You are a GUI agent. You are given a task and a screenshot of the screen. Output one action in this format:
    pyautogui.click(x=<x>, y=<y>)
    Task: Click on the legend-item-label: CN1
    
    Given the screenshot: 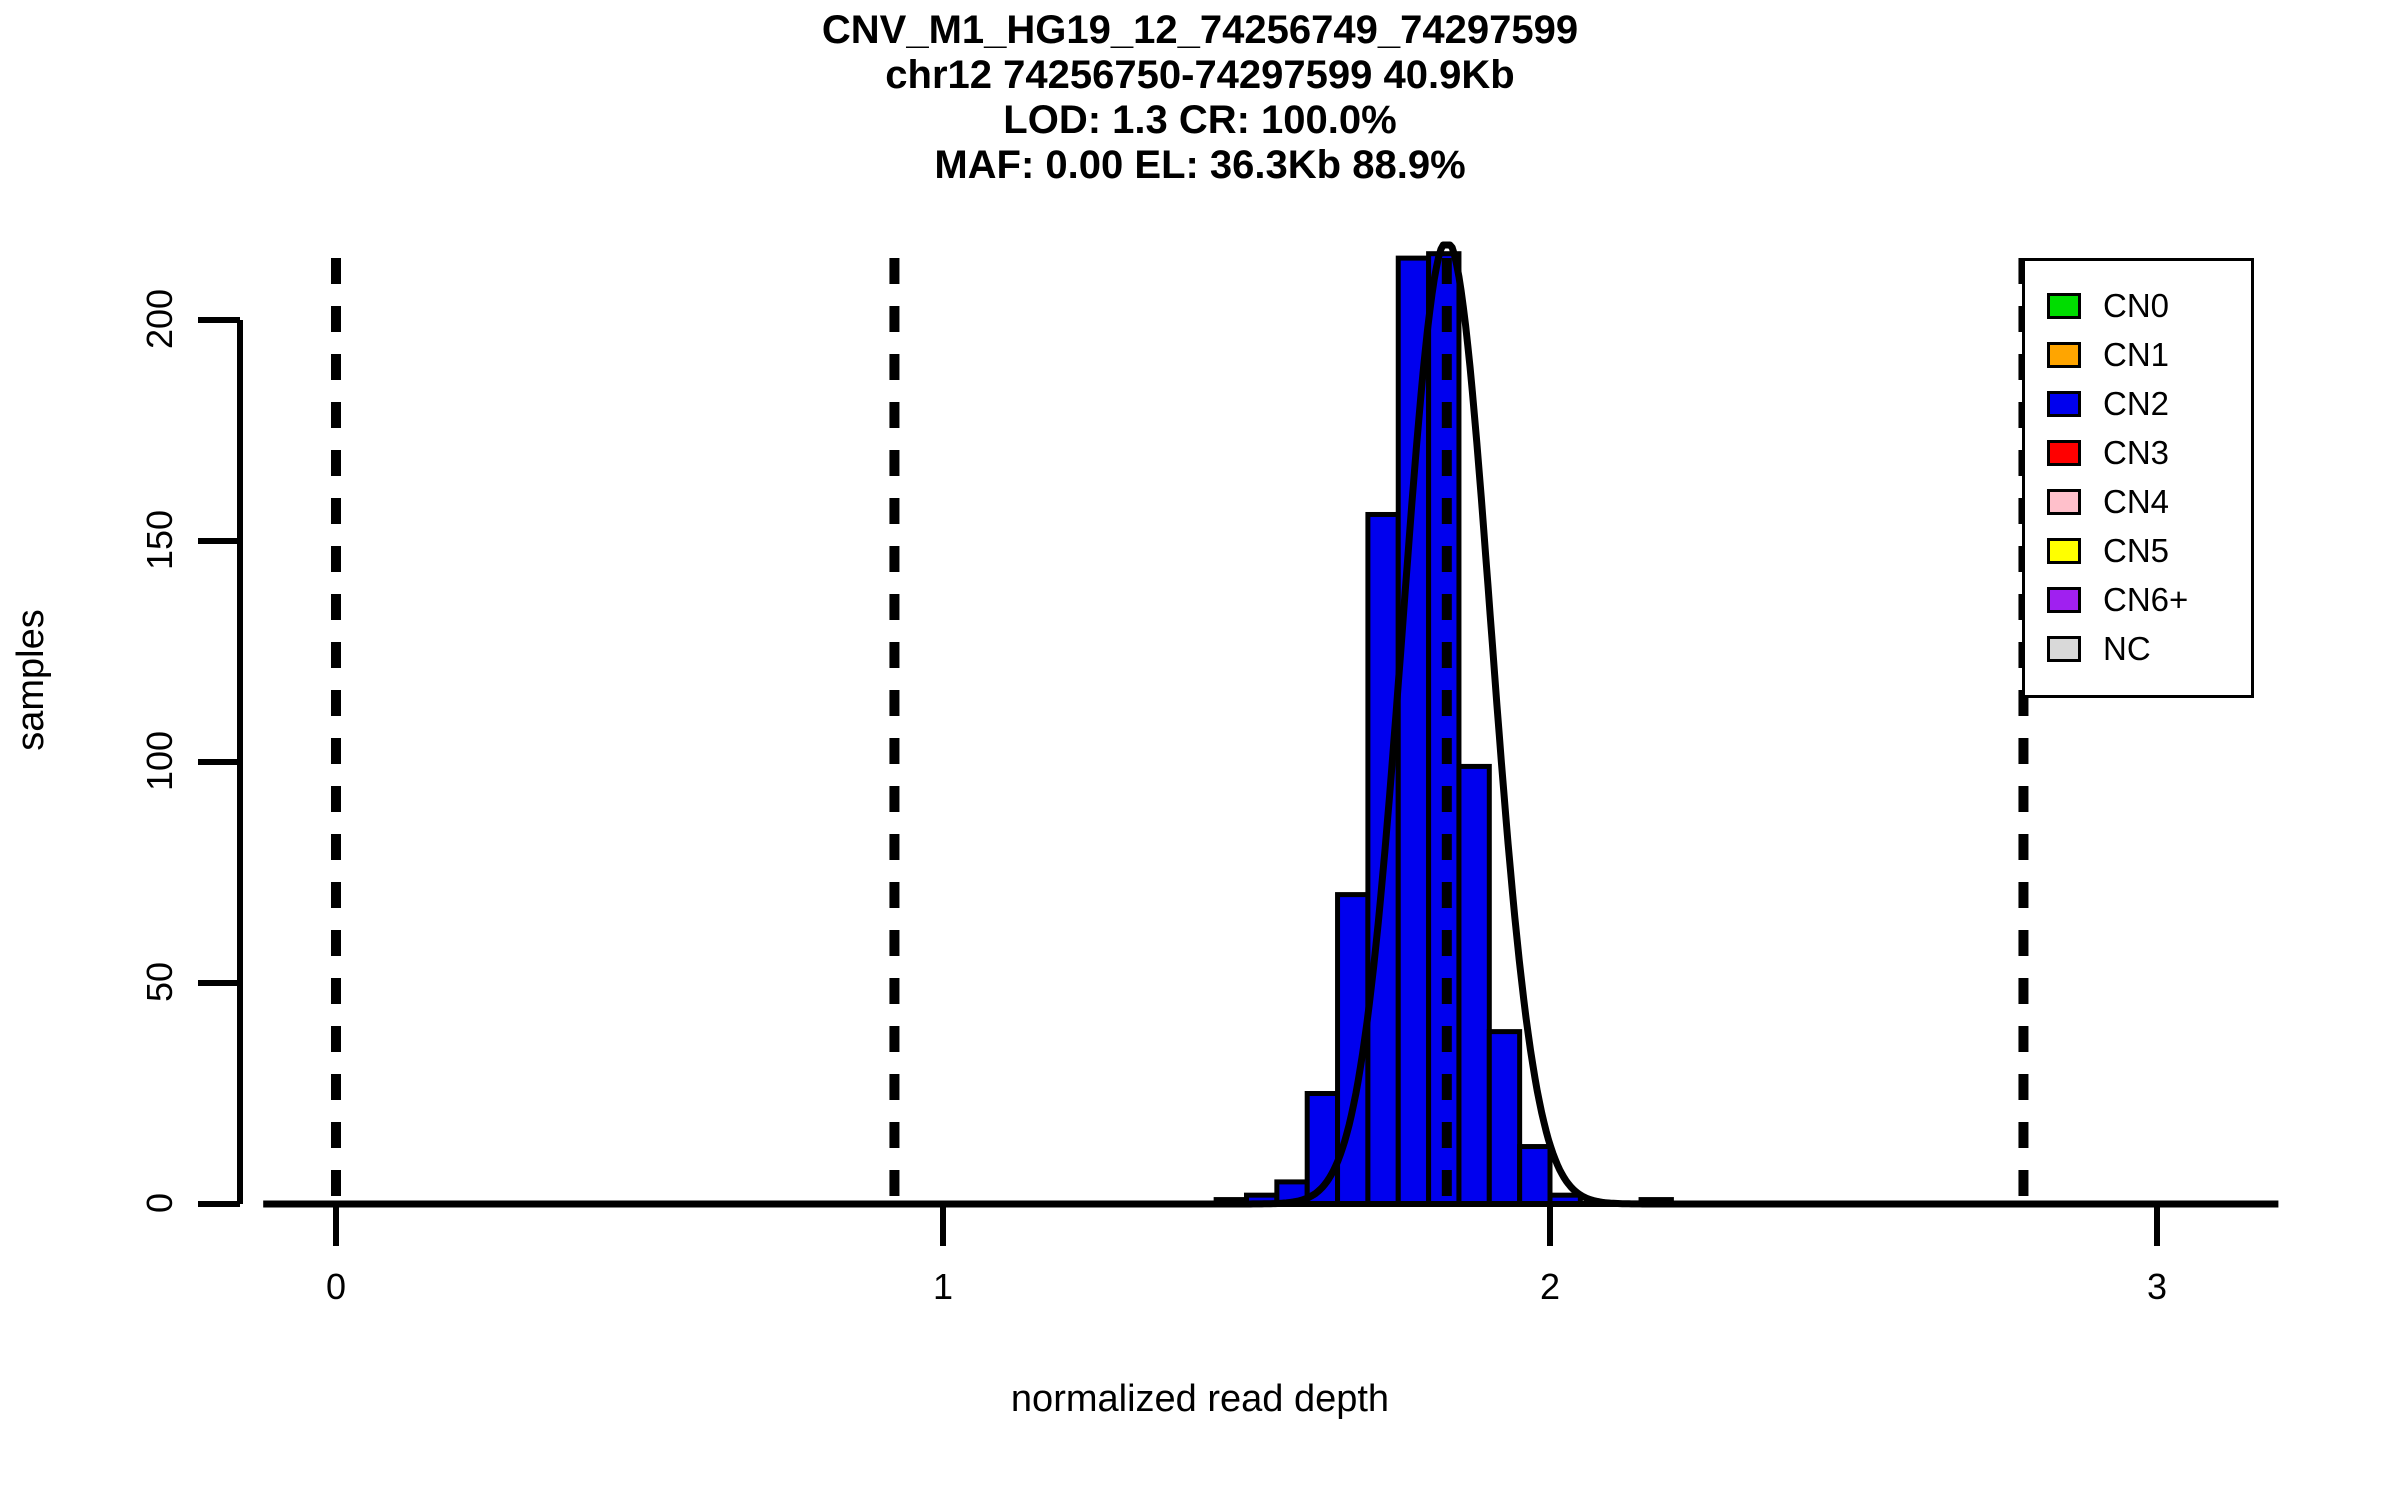 What is the action you would take?
    pyautogui.click(x=2136, y=354)
    